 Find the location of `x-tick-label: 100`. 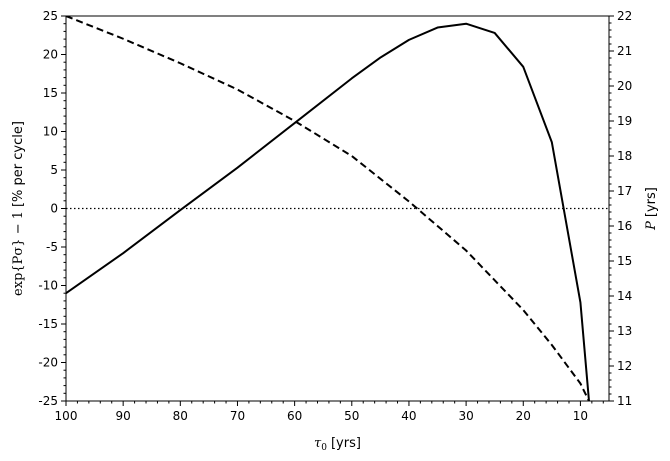

x-tick-label: 100 is located at coordinates (66, 416).